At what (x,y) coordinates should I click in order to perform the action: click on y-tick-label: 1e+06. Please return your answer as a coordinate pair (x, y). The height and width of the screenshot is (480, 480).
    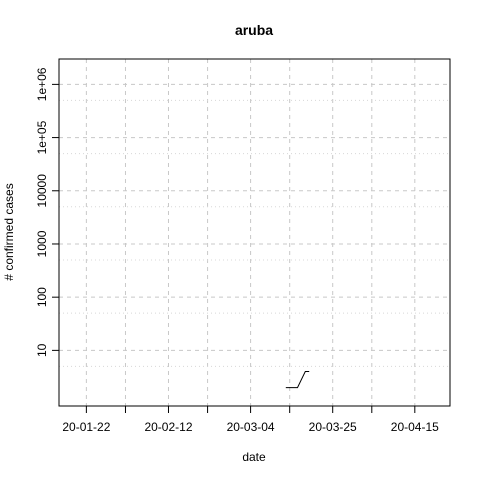
    Looking at the image, I should click on (42, 84).